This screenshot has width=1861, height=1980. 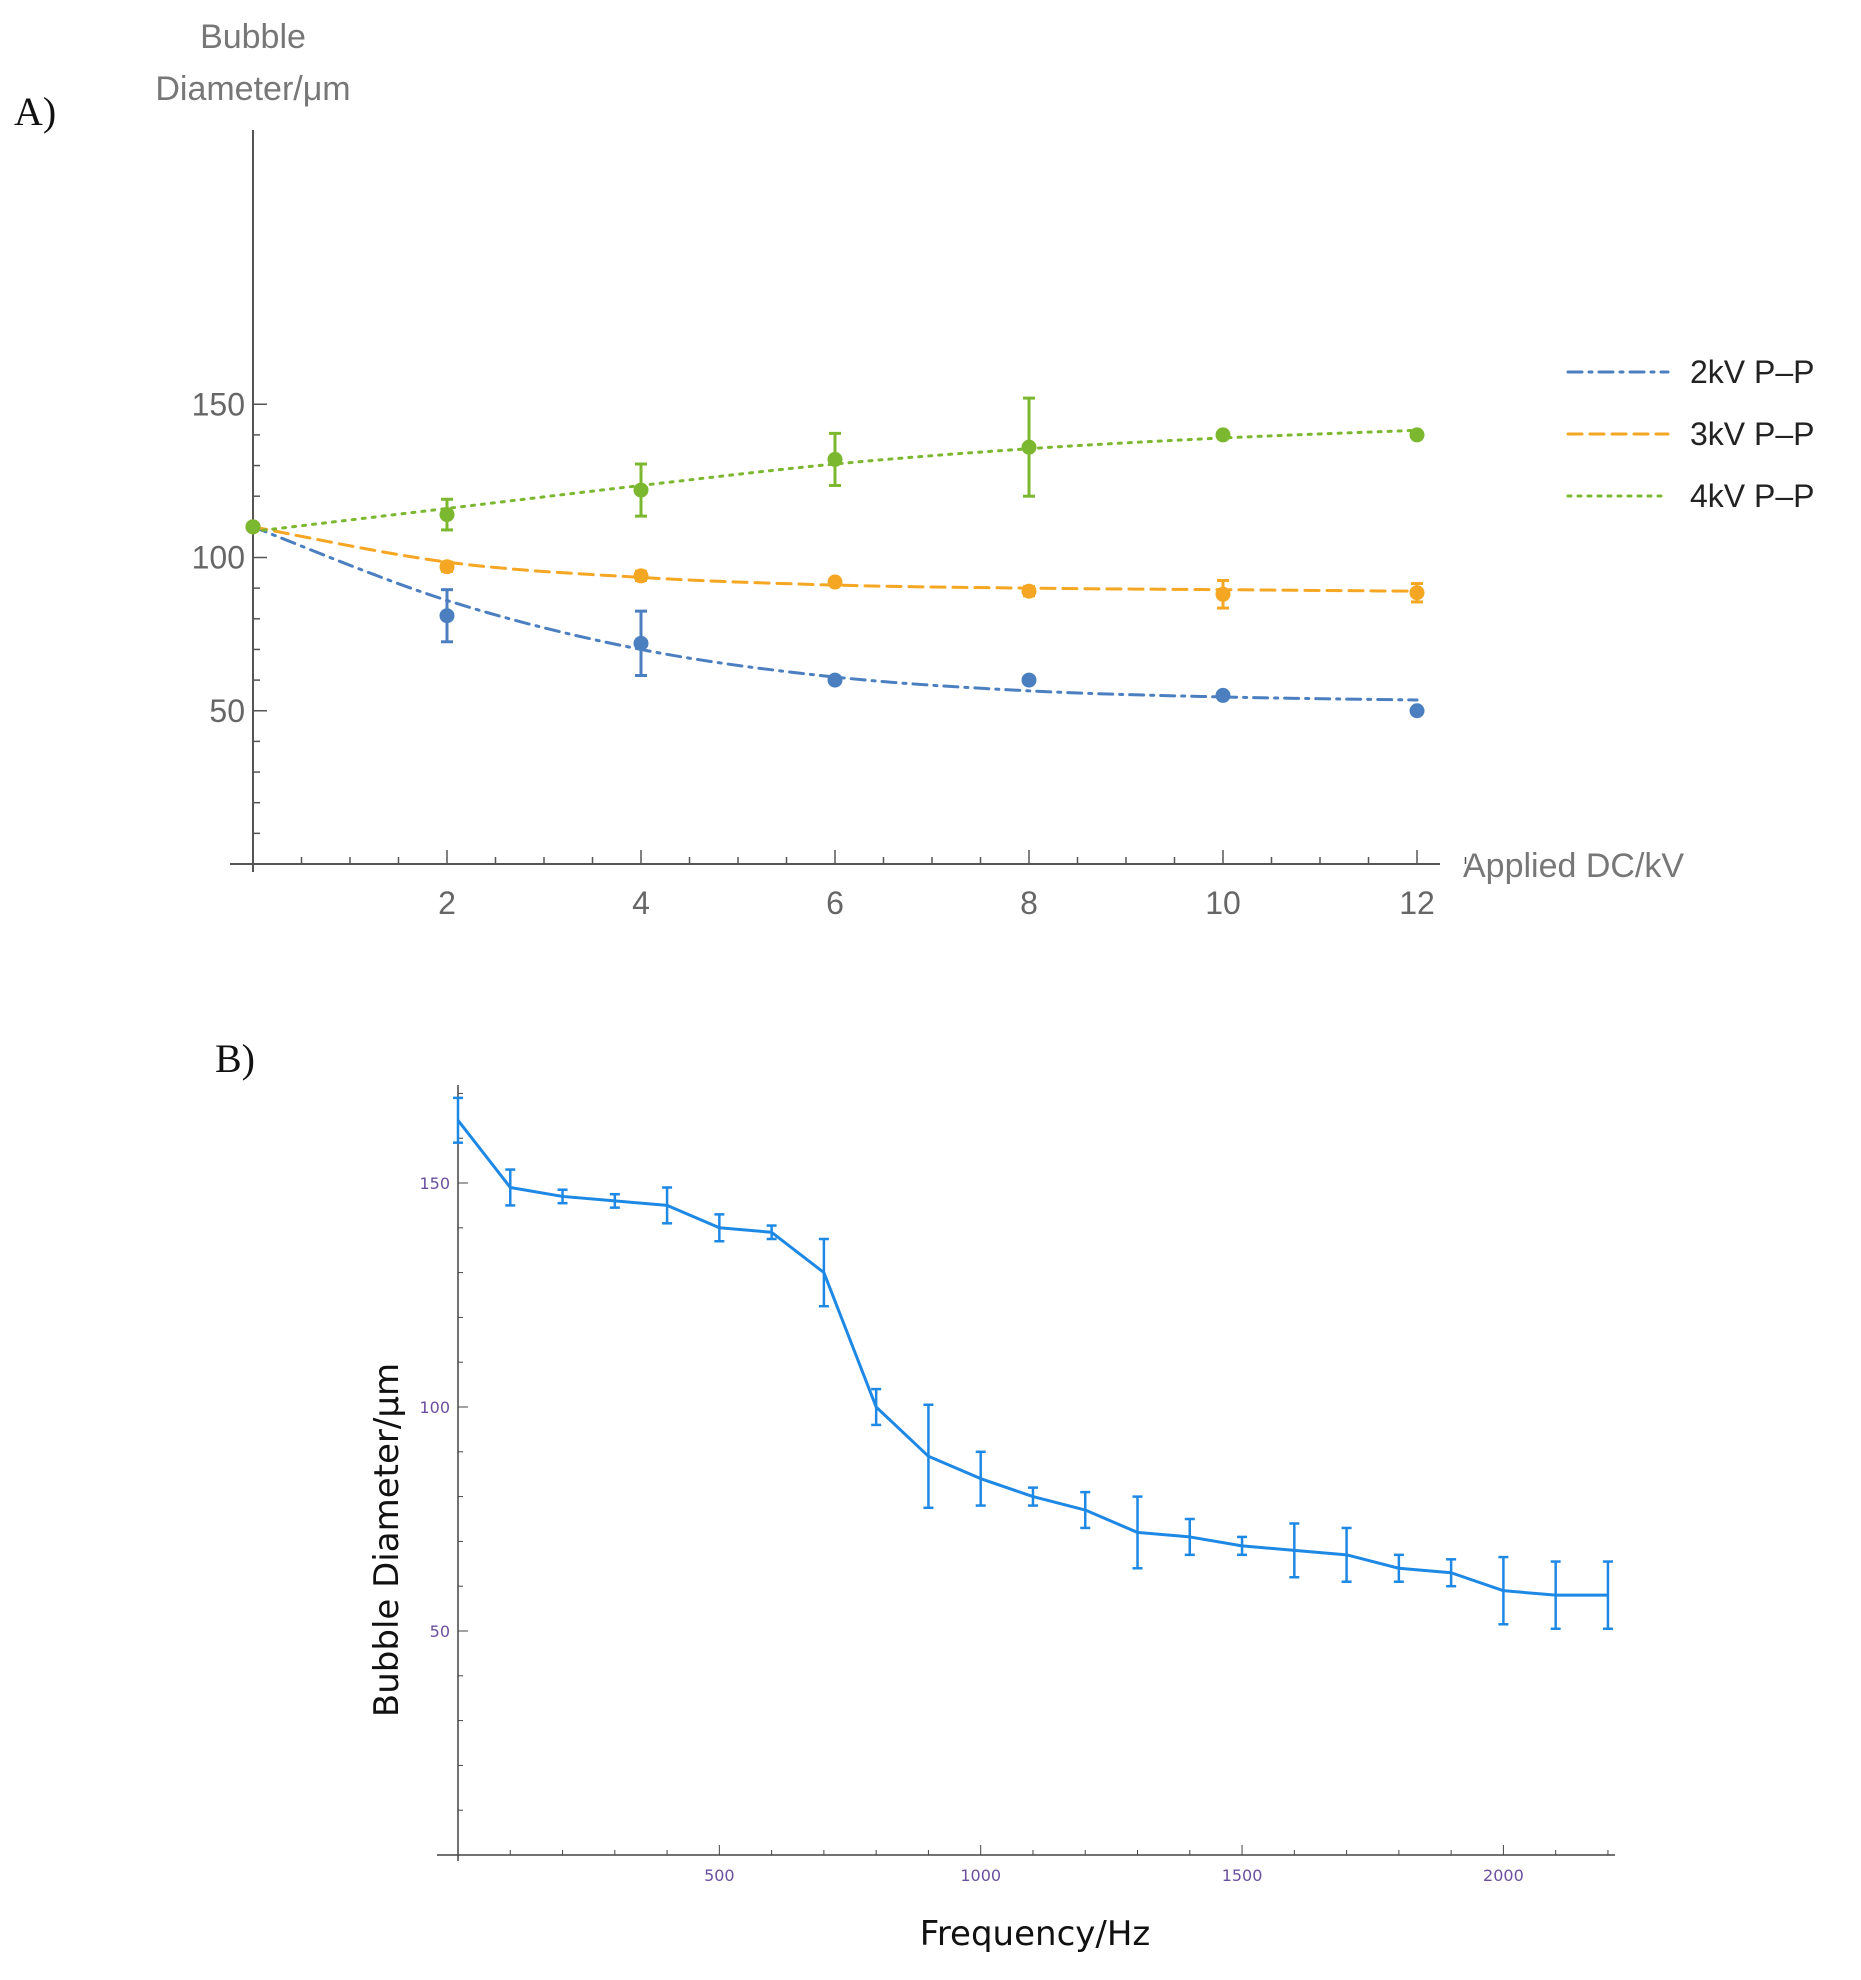 I want to click on legend-label-3kv: 3kV P–P, so click(x=1752, y=434).